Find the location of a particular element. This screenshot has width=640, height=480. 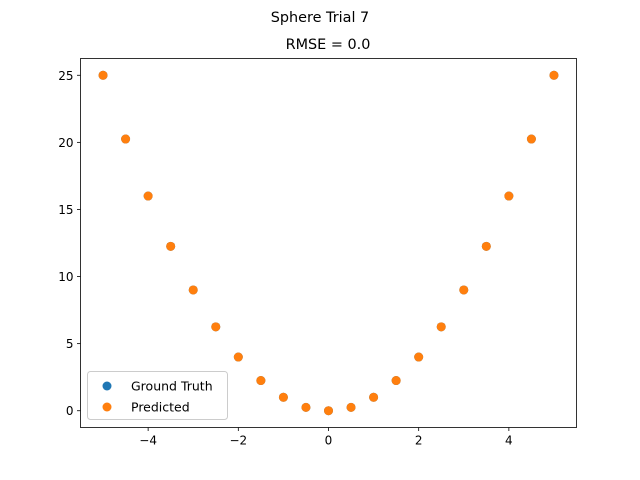

y-tick-label: 0 is located at coordinates (70, 411).